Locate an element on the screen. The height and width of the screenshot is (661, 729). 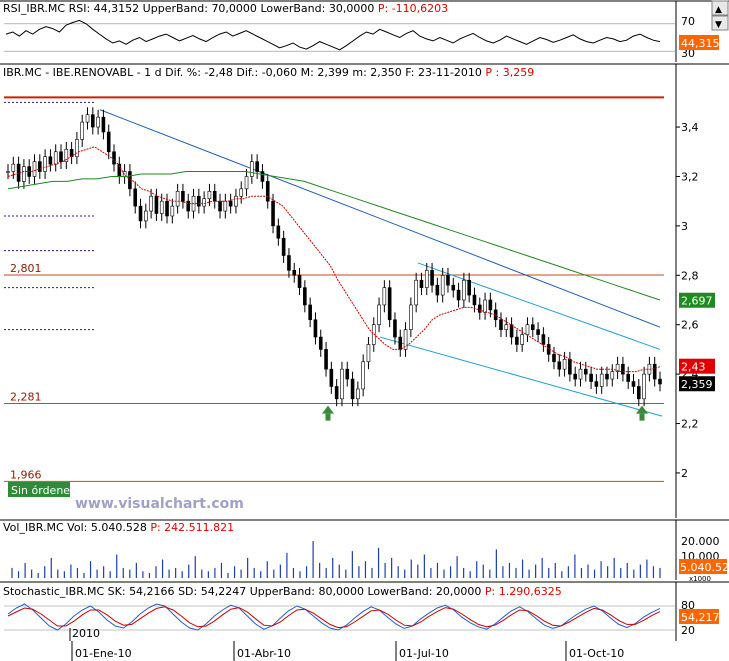
volume-plot is located at coordinates (336, 559).